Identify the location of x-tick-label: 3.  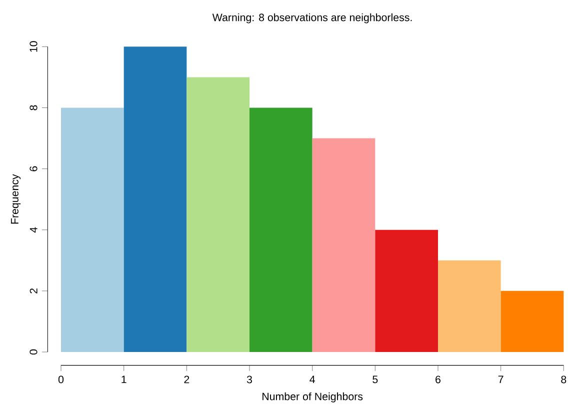
(249, 380).